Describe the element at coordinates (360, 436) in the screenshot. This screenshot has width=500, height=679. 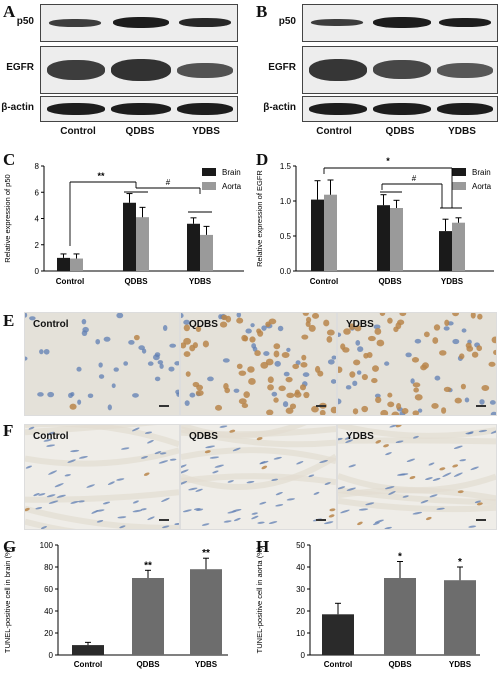
I see `micrograph-label: YDBS` at that location.